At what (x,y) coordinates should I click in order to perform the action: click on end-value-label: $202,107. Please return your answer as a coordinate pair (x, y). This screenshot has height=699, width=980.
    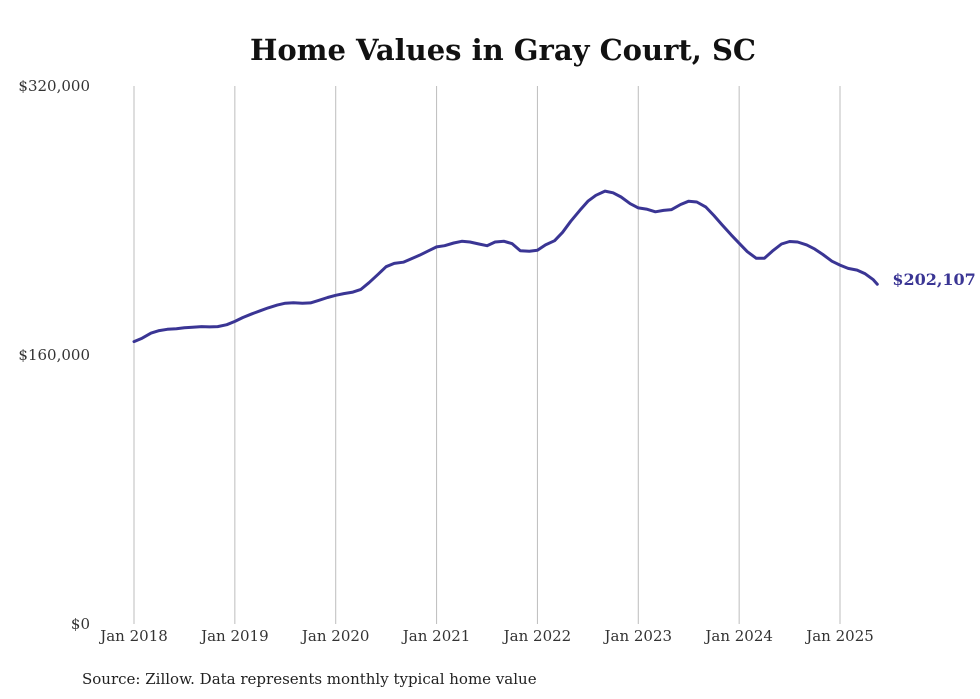
    Looking at the image, I should click on (934, 279).